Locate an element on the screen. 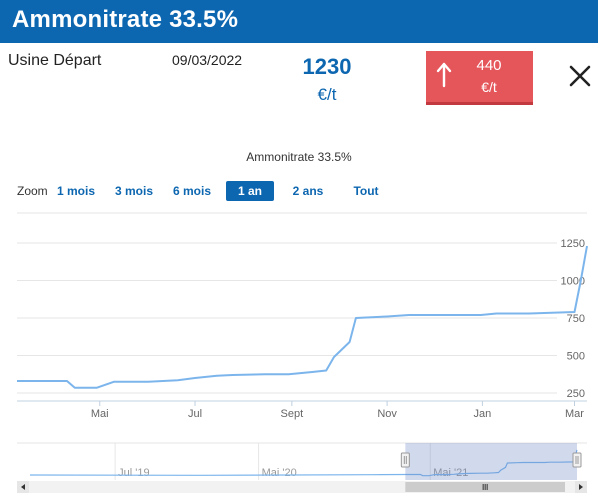 The height and width of the screenshot is (504, 598). x-tick-label: Mai is located at coordinates (100, 414).